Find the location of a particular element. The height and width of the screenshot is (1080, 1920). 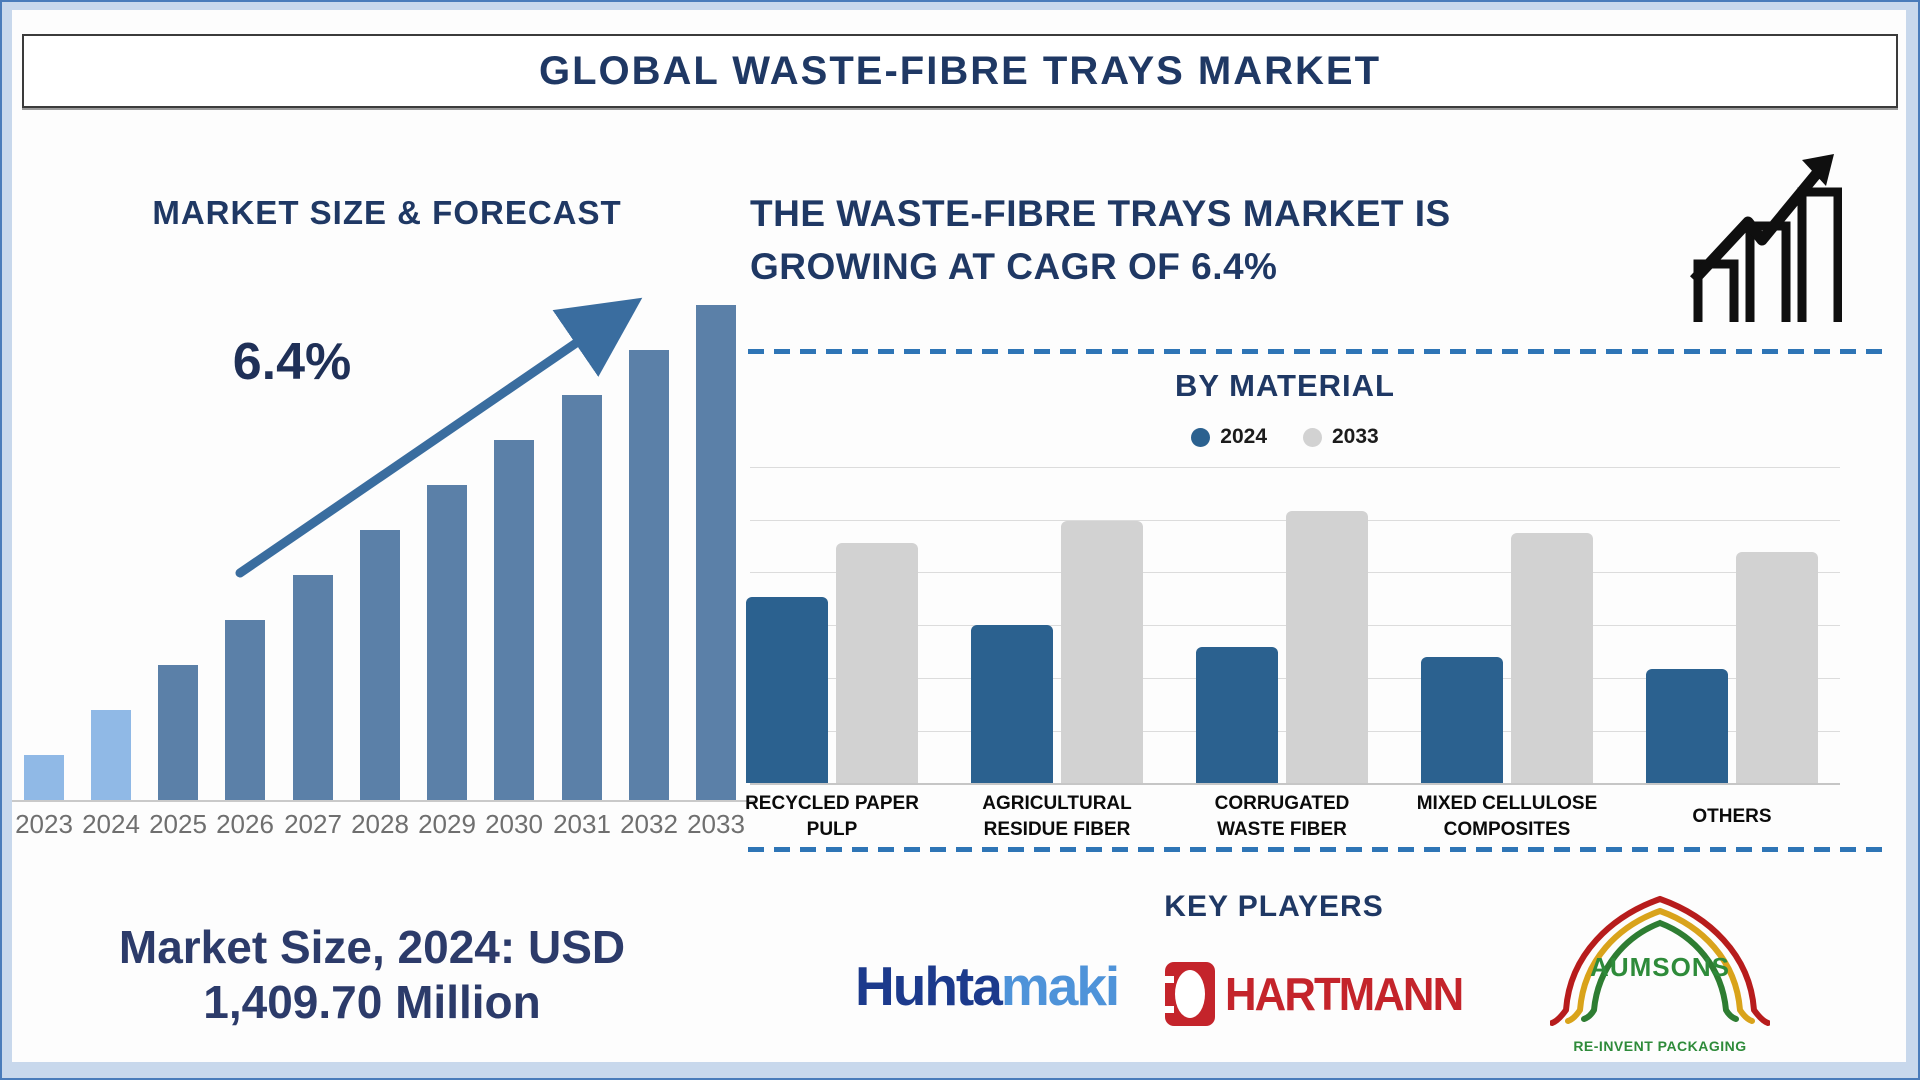

forecast-year-label: 2030 is located at coordinates (514, 824).